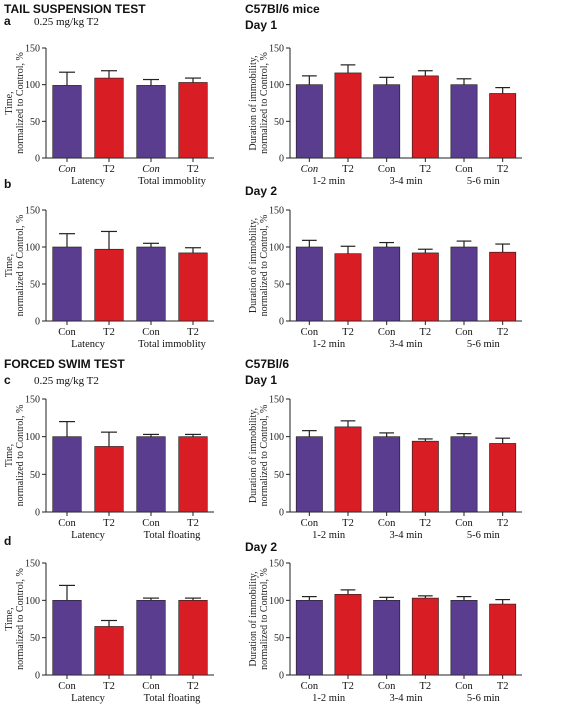 The height and width of the screenshot is (708, 562). Describe the element at coordinates (172, 535) in the screenshot. I see `group-label: Total floating` at that location.